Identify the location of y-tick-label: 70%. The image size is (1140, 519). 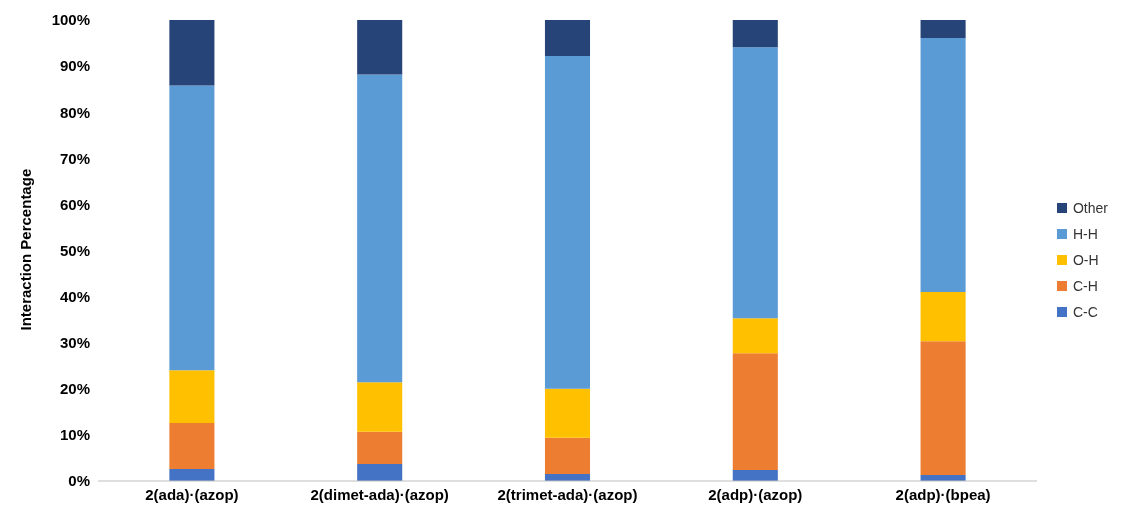
(74, 158).